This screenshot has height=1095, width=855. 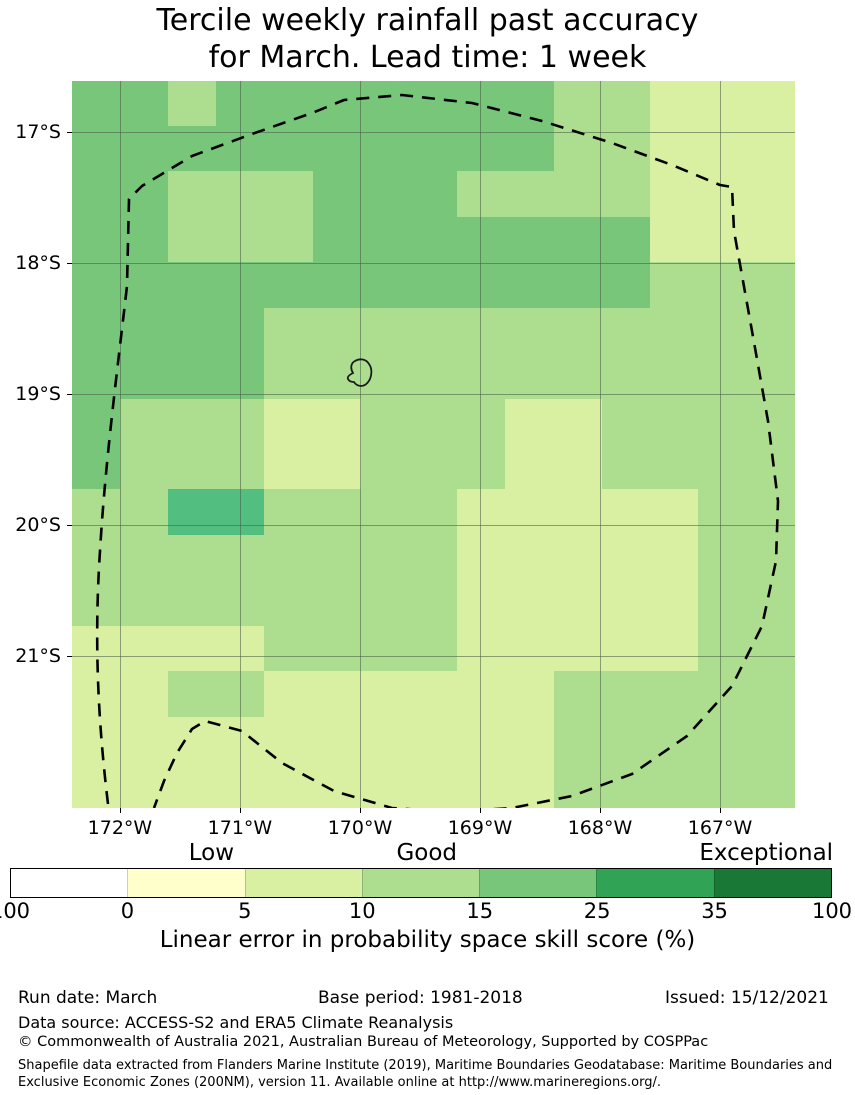 I want to click on colorbar-category-label: Good, so click(x=427, y=853).